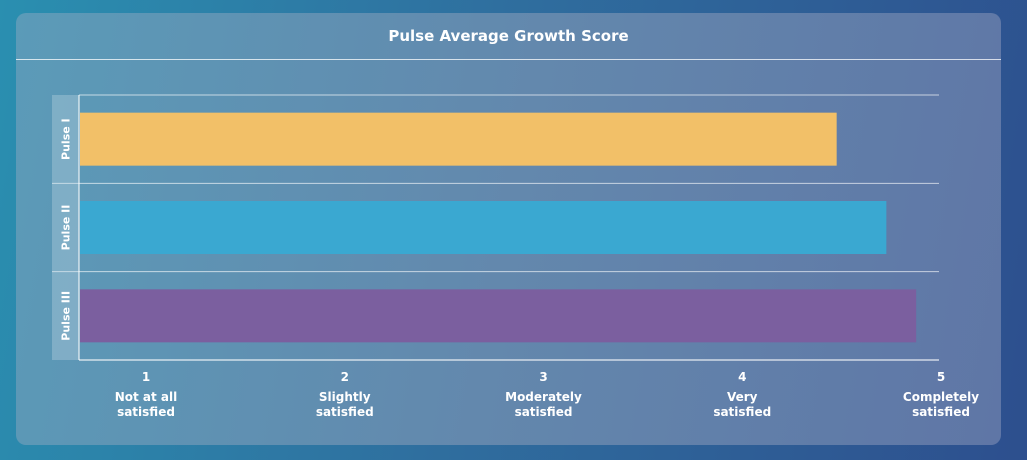  Describe the element at coordinates (66, 139) in the screenshot. I see `category-label: Pulse I` at that location.